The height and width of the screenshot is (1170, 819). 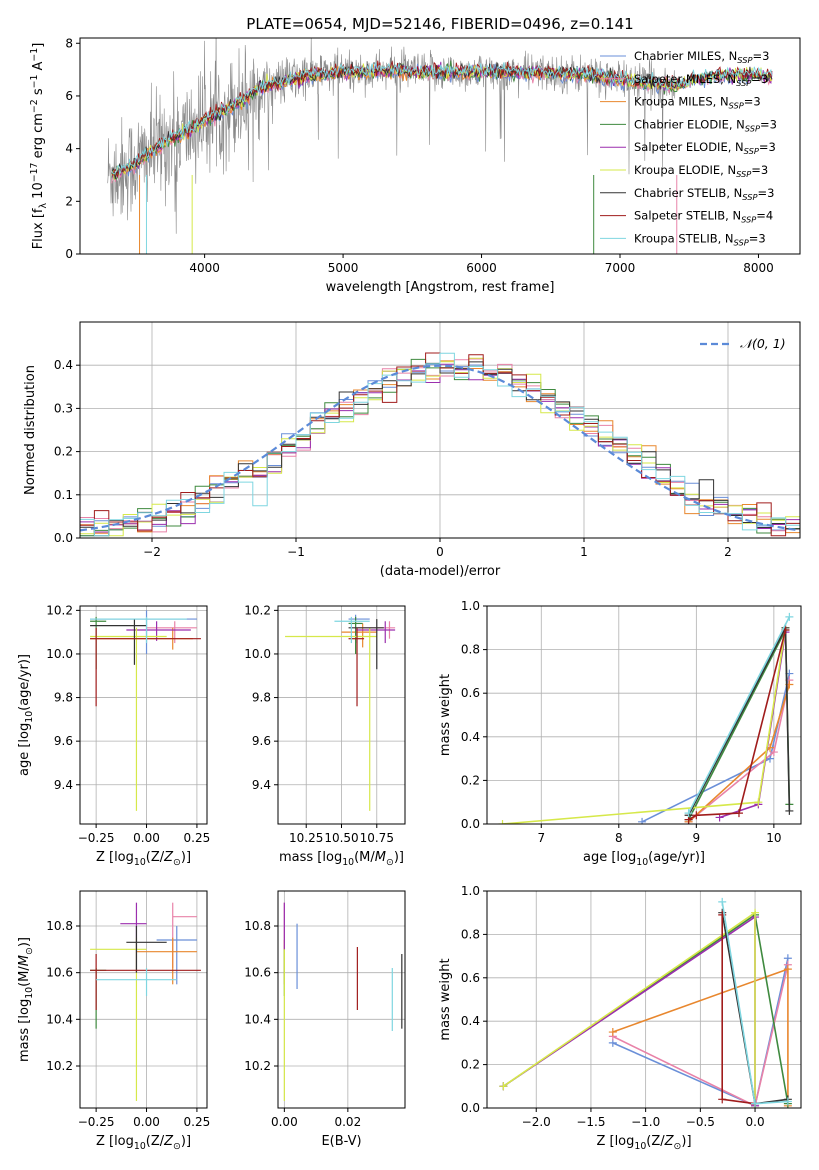 What do you see at coordinates (440, 552) in the screenshot?
I see `x-tick-label: 0` at bounding box center [440, 552].